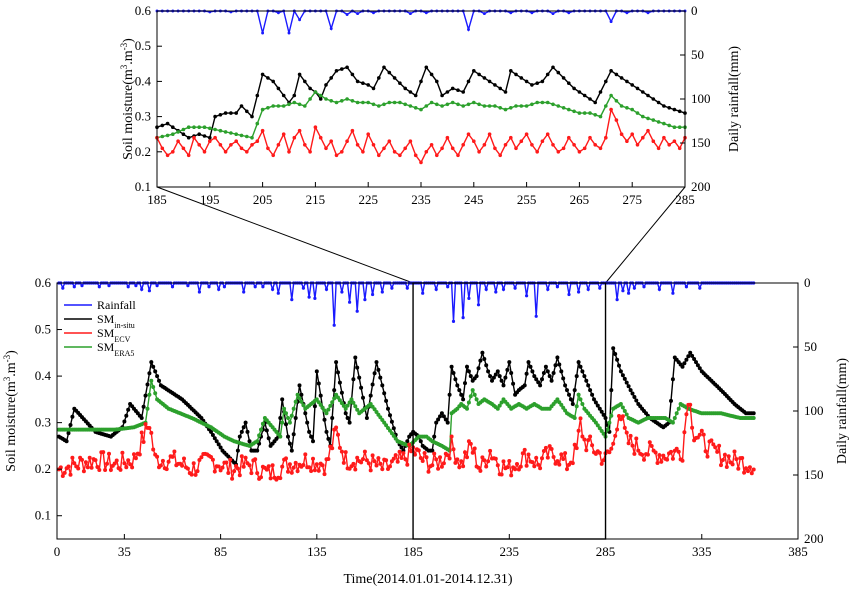  What do you see at coordinates (143, 186) in the screenshot?
I see `y-left-tick-label: 0.1` at bounding box center [143, 186].